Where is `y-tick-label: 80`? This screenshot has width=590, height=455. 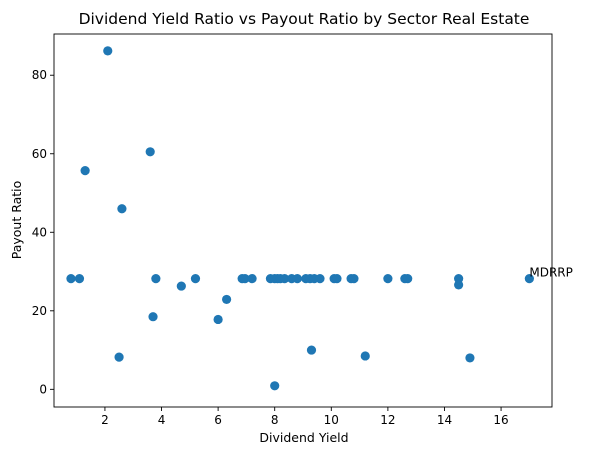
y-tick-label: 80 is located at coordinates (39, 75).